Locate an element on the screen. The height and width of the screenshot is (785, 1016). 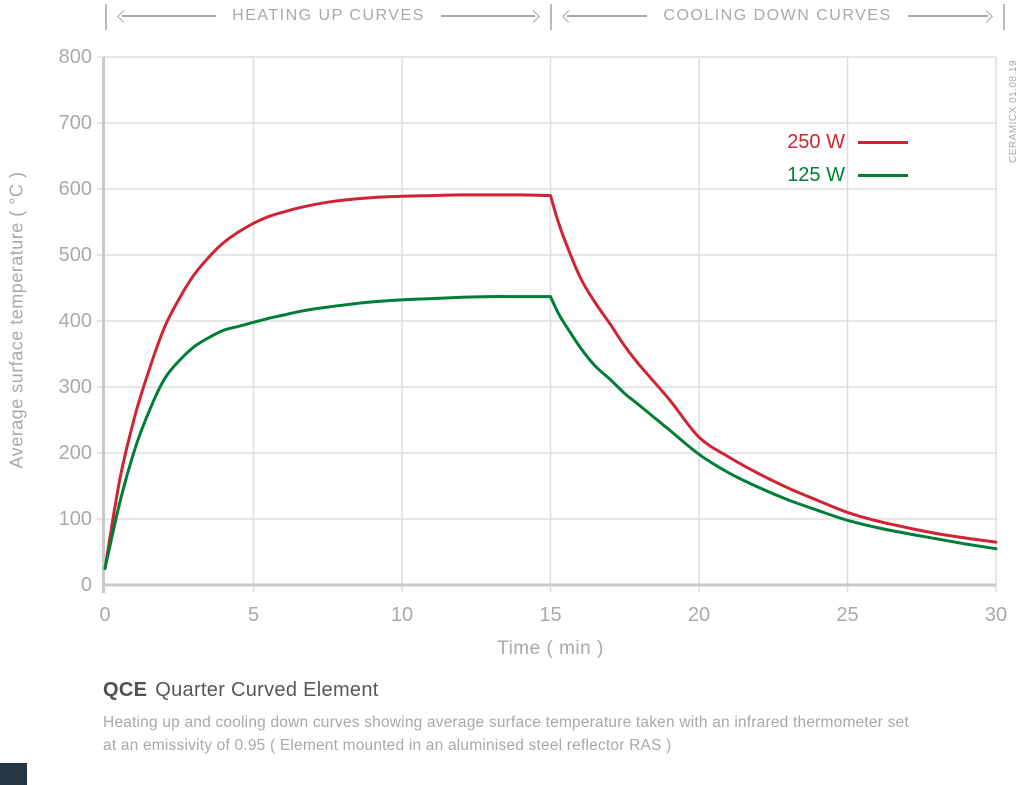
x-tick-label: 30 is located at coordinates (996, 615).